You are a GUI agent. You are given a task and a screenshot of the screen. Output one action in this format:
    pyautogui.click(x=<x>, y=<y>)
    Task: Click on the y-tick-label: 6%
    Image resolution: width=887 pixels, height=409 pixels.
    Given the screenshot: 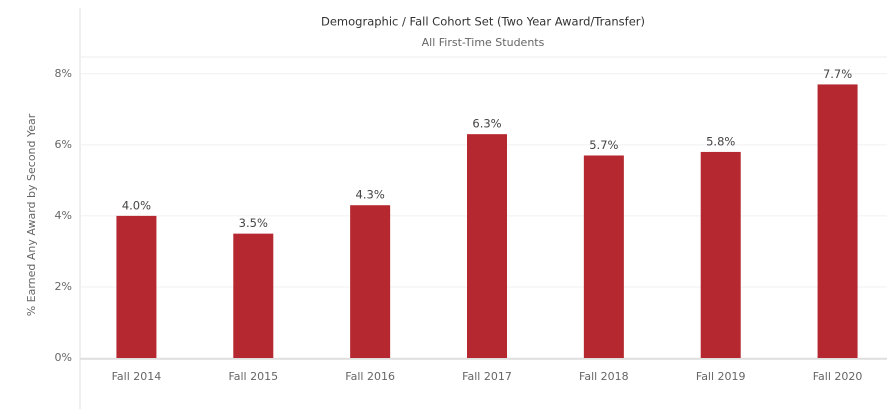 What is the action you would take?
    pyautogui.click(x=63, y=144)
    